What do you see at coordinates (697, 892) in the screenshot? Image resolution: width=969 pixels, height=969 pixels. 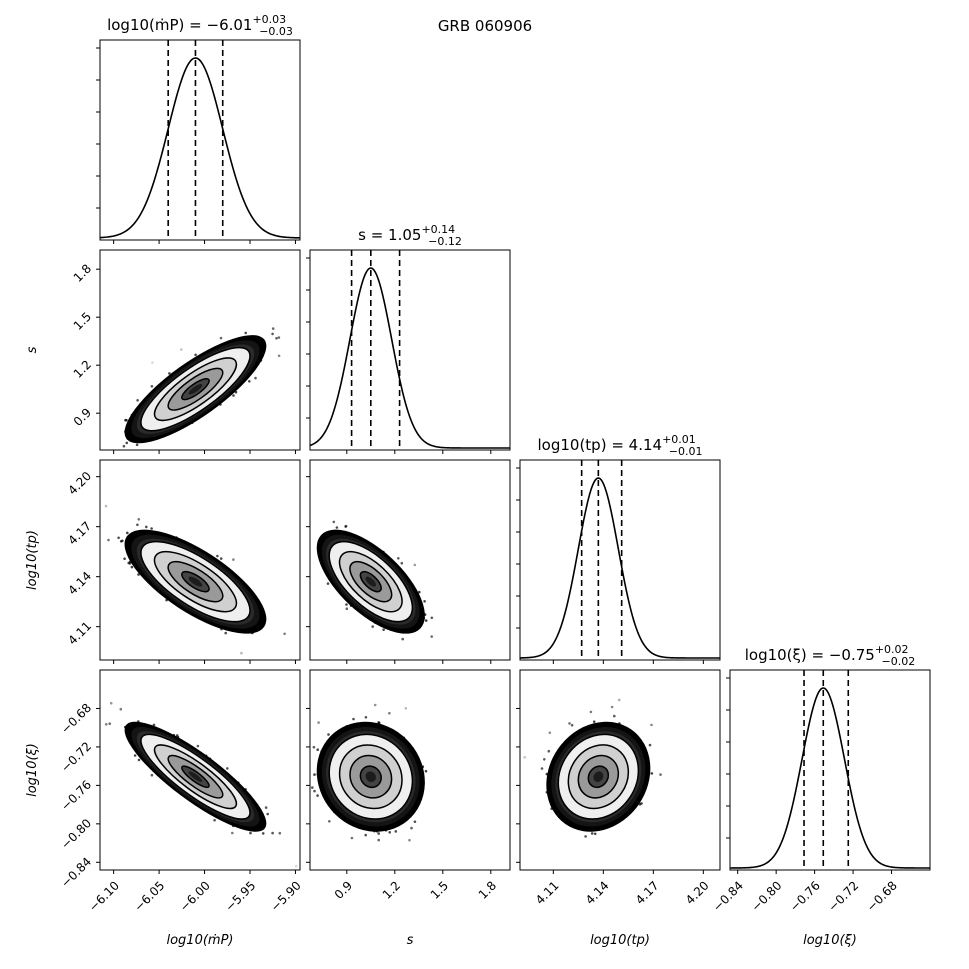 I see `xtick-label-tp: 4.20` at bounding box center [697, 892].